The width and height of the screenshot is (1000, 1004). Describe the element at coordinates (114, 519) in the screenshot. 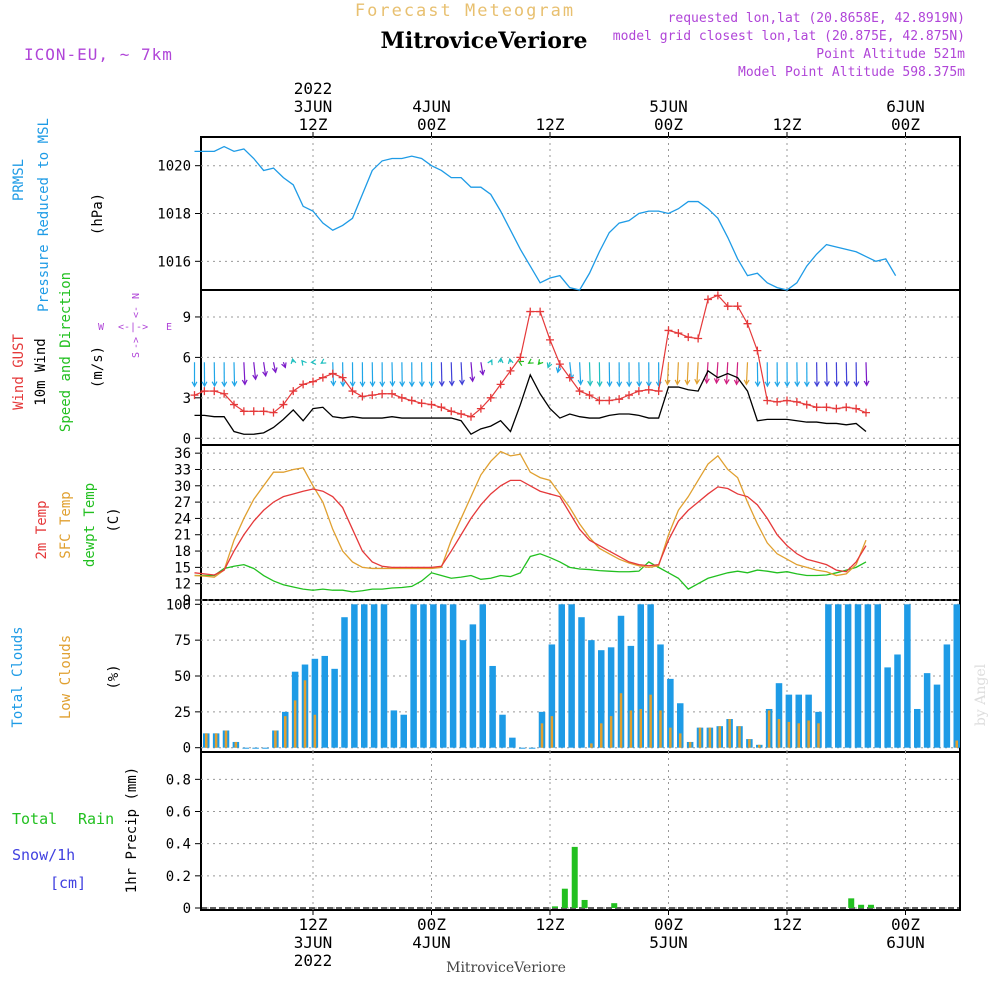

I see `temp-unit: (C)` at that location.